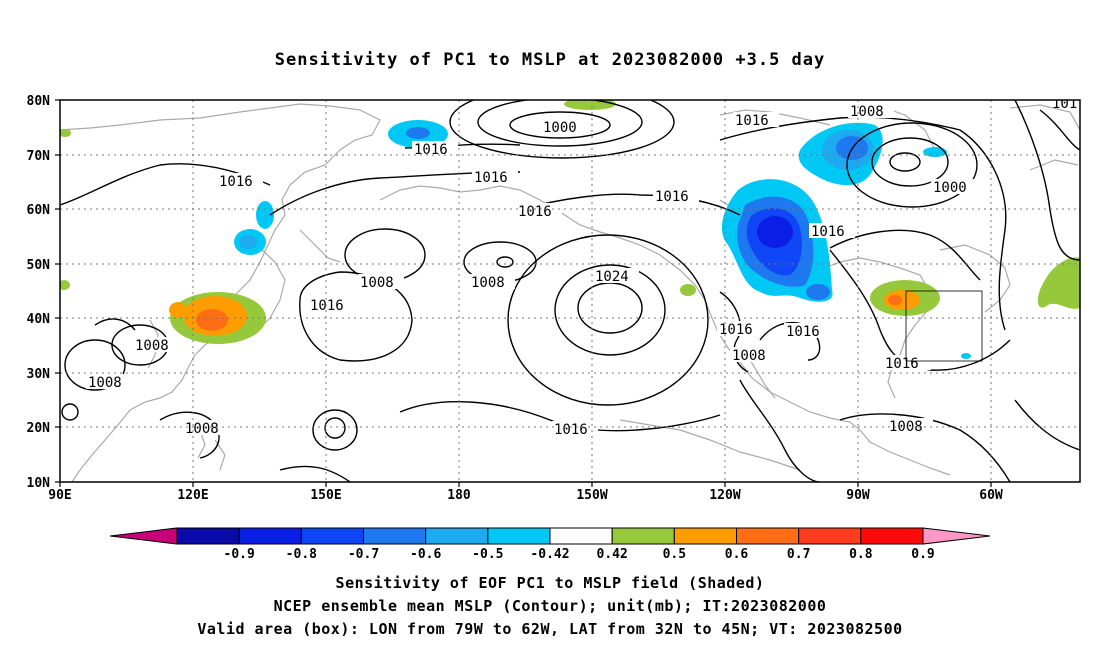 This screenshot has height=650, width=1100. Describe the element at coordinates (39, 156) in the screenshot. I see `lat-label: 70N` at that location.